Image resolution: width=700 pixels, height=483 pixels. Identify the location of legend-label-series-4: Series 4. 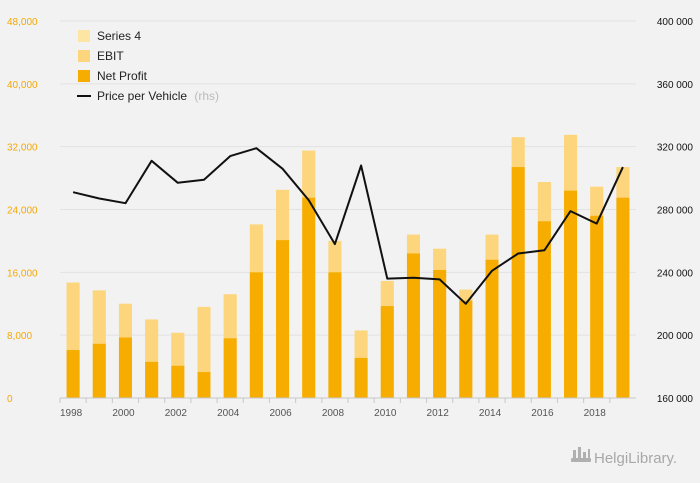
(119, 36).